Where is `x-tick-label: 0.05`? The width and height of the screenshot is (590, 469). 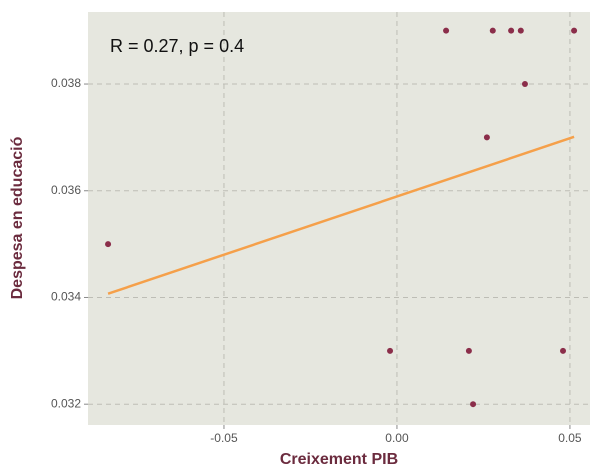 x-tick-label: 0.05 is located at coordinates (570, 438).